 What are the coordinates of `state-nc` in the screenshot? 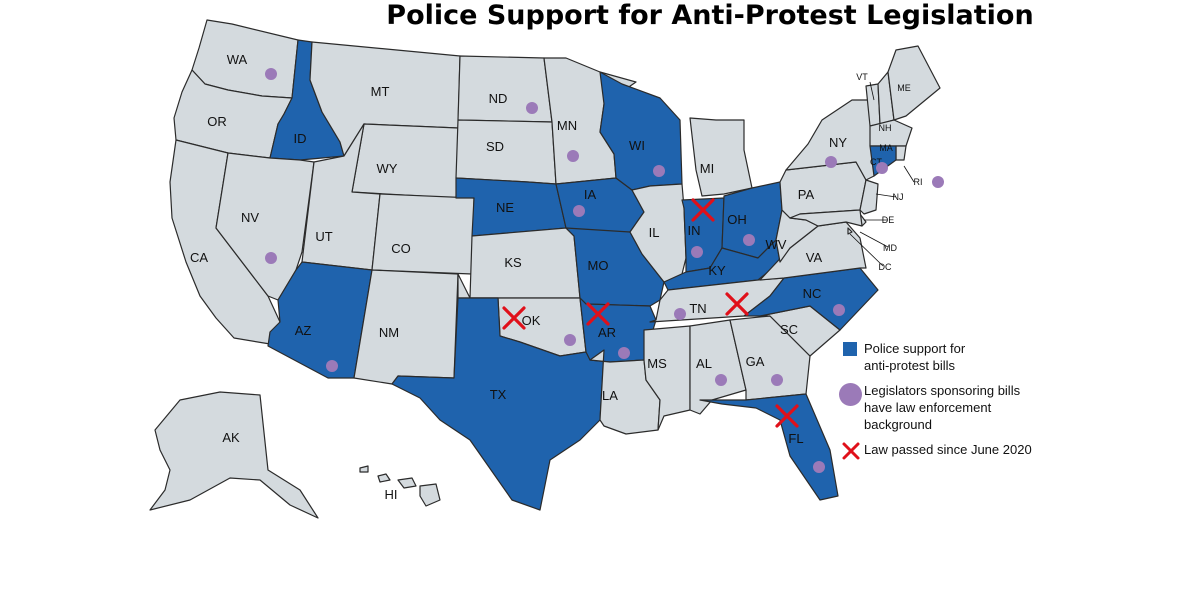 It's located at (811, 299).